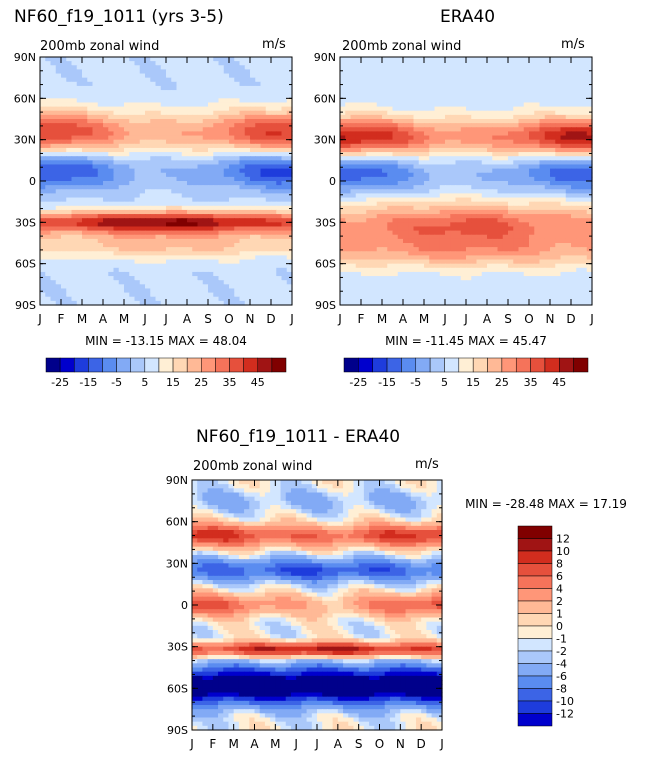 The width and height of the screenshot is (646, 760). Describe the element at coordinates (25, 57) in the screenshot. I see `y-tick-label: 90N` at that location.